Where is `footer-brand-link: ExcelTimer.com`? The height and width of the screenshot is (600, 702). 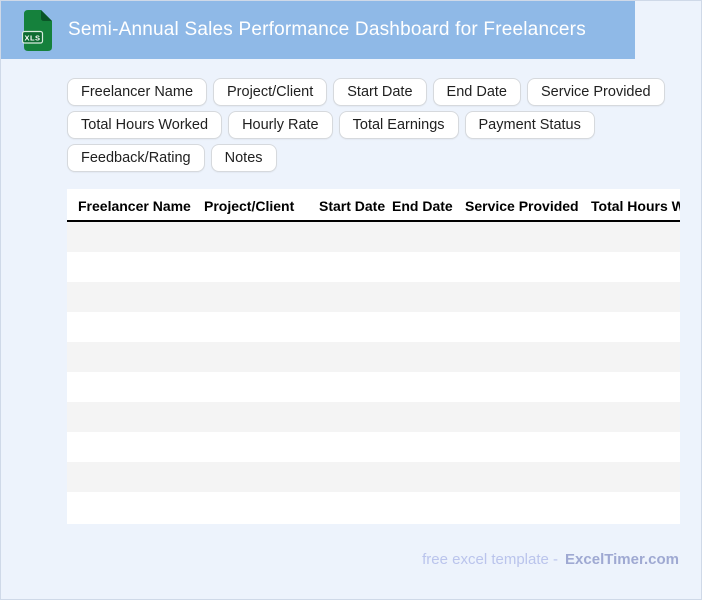
footer-brand-link: ExcelTimer.com is located at coordinates (622, 559).